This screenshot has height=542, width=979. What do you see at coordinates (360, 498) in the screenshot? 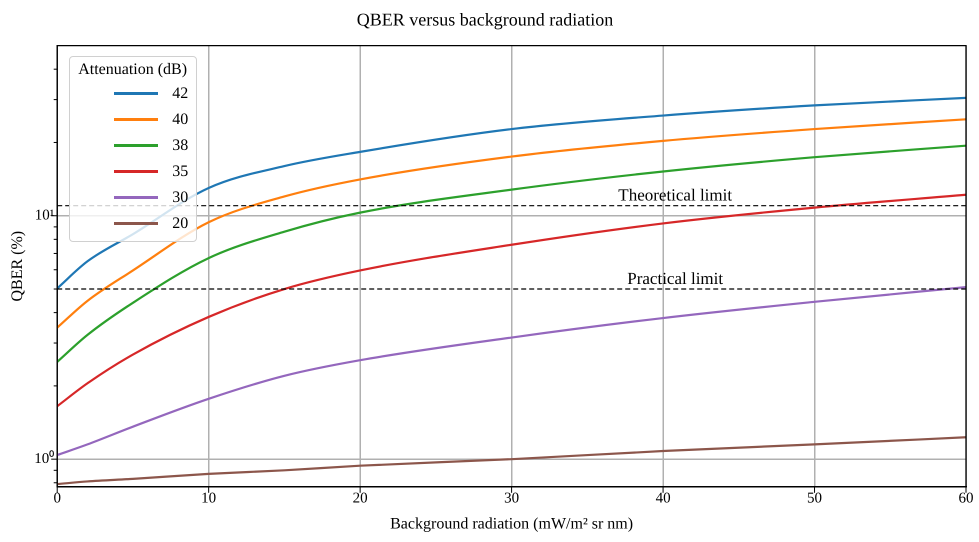
I see `x-tick-label: 20` at bounding box center [360, 498].